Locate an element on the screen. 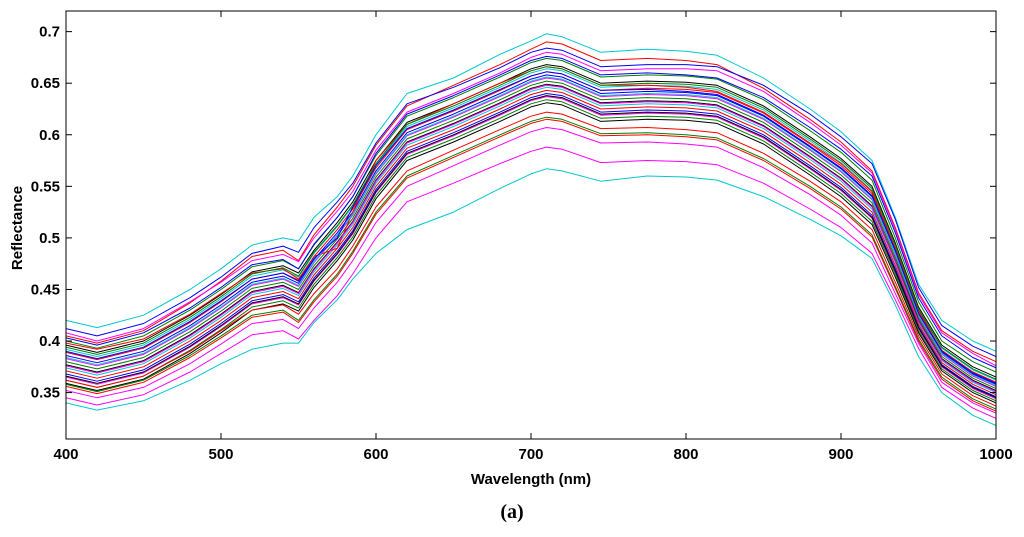 The height and width of the screenshot is (537, 1024). x-tick-label-1000: 1000 is located at coordinates (995, 454).